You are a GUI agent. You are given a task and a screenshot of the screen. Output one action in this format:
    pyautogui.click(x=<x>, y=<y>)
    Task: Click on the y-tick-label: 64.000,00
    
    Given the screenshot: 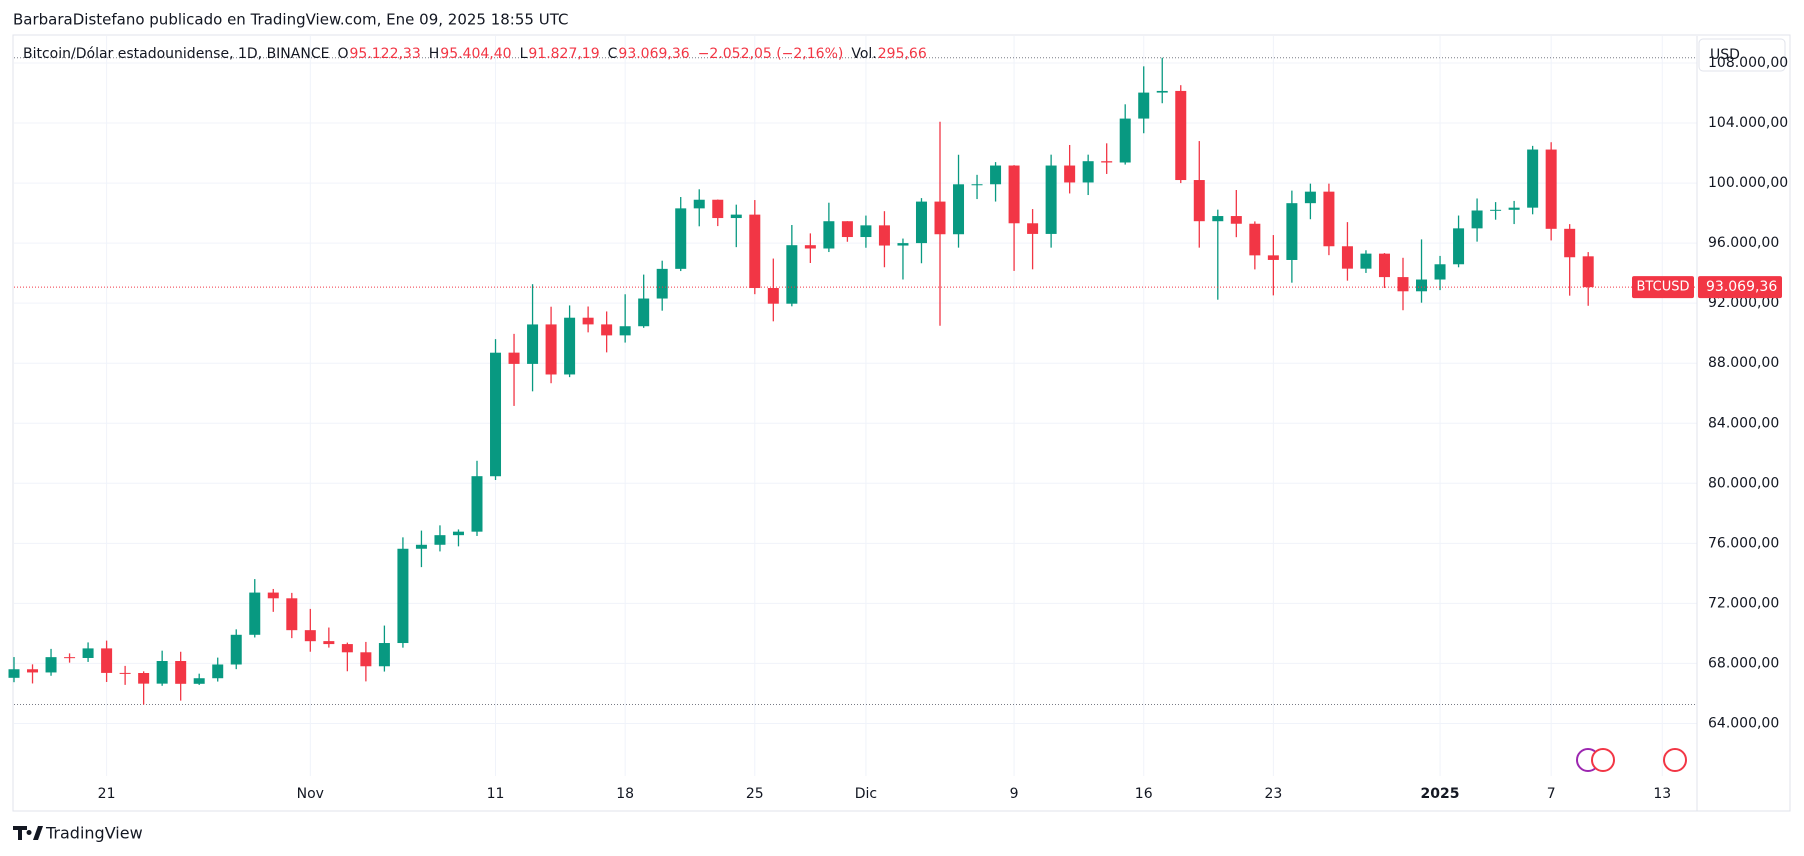 What is the action you would take?
    pyautogui.click(x=1743, y=723)
    